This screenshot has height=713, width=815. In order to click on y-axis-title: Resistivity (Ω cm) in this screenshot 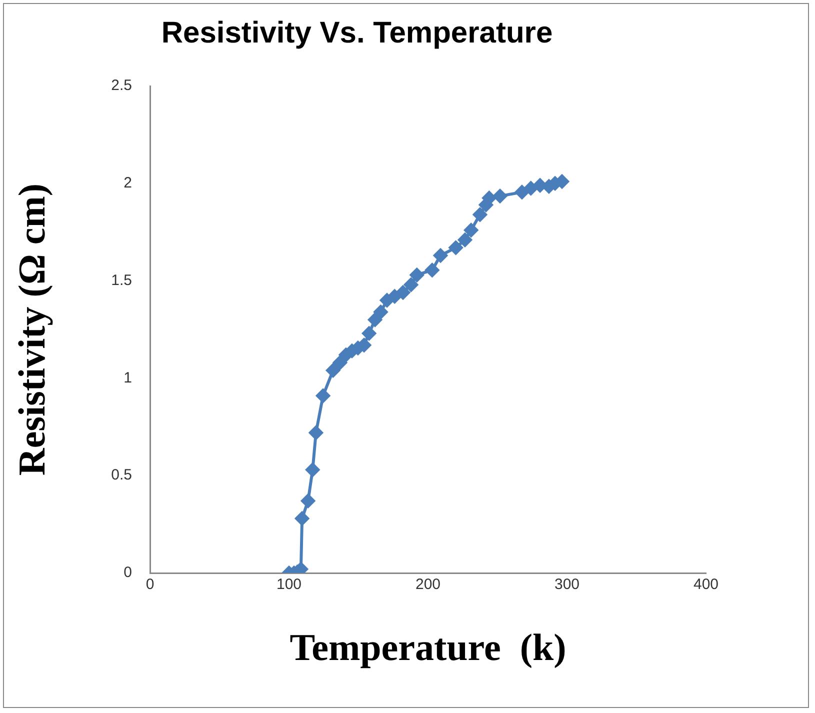, I will do `click(33, 329)`.